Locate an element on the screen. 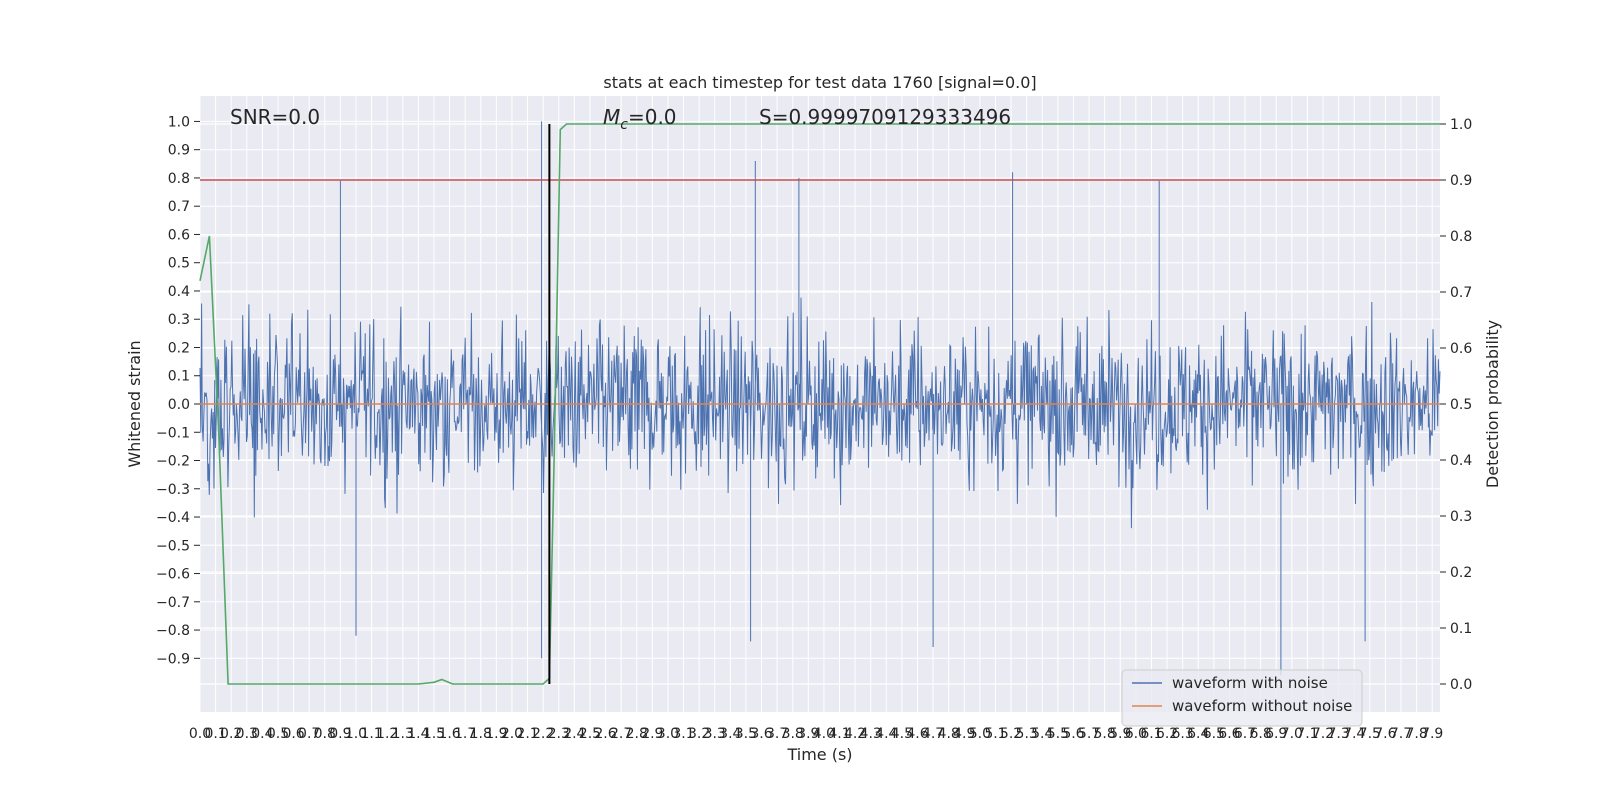  x-tick-label: 3.5 is located at coordinates (746, 734).